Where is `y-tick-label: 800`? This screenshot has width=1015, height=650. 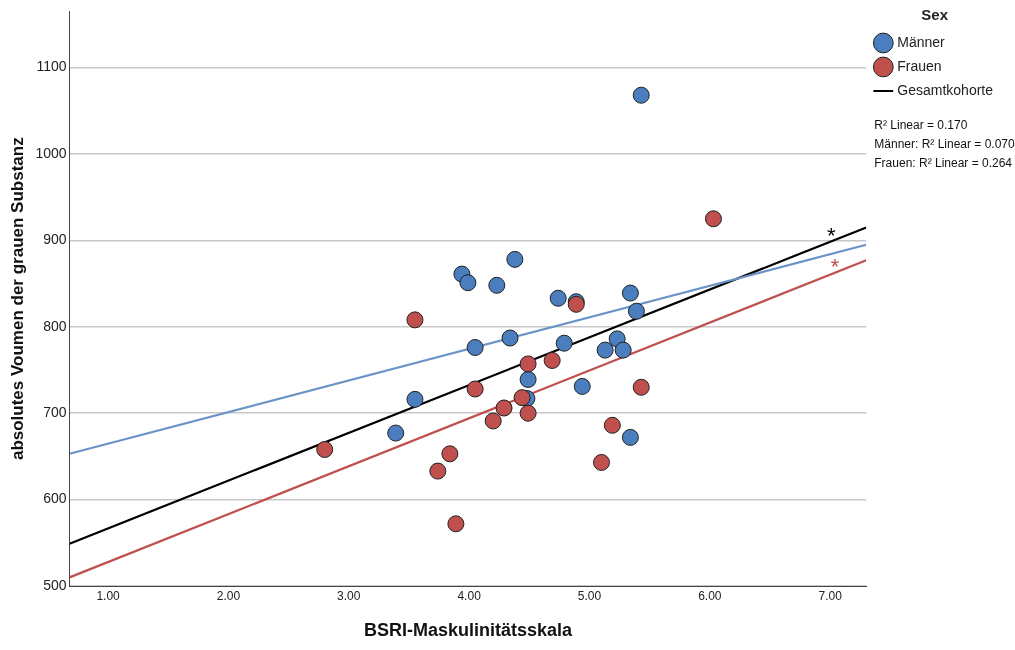
y-tick-label: 800 is located at coordinates (55, 325).